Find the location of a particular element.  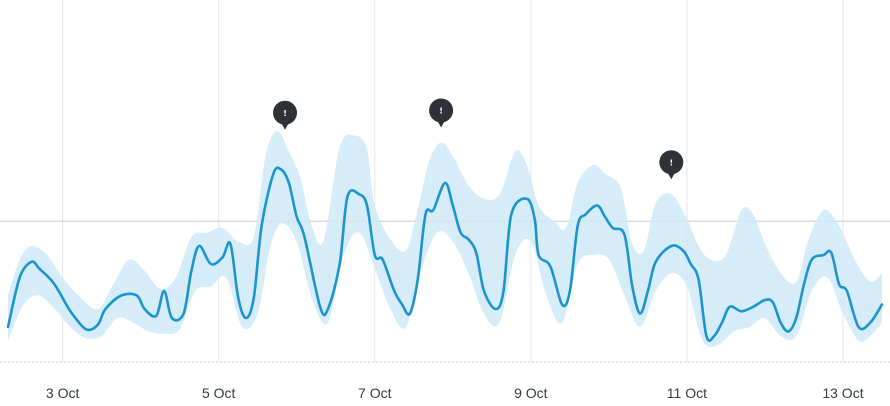

anomaly-markers: !!! is located at coordinates (478, 139).